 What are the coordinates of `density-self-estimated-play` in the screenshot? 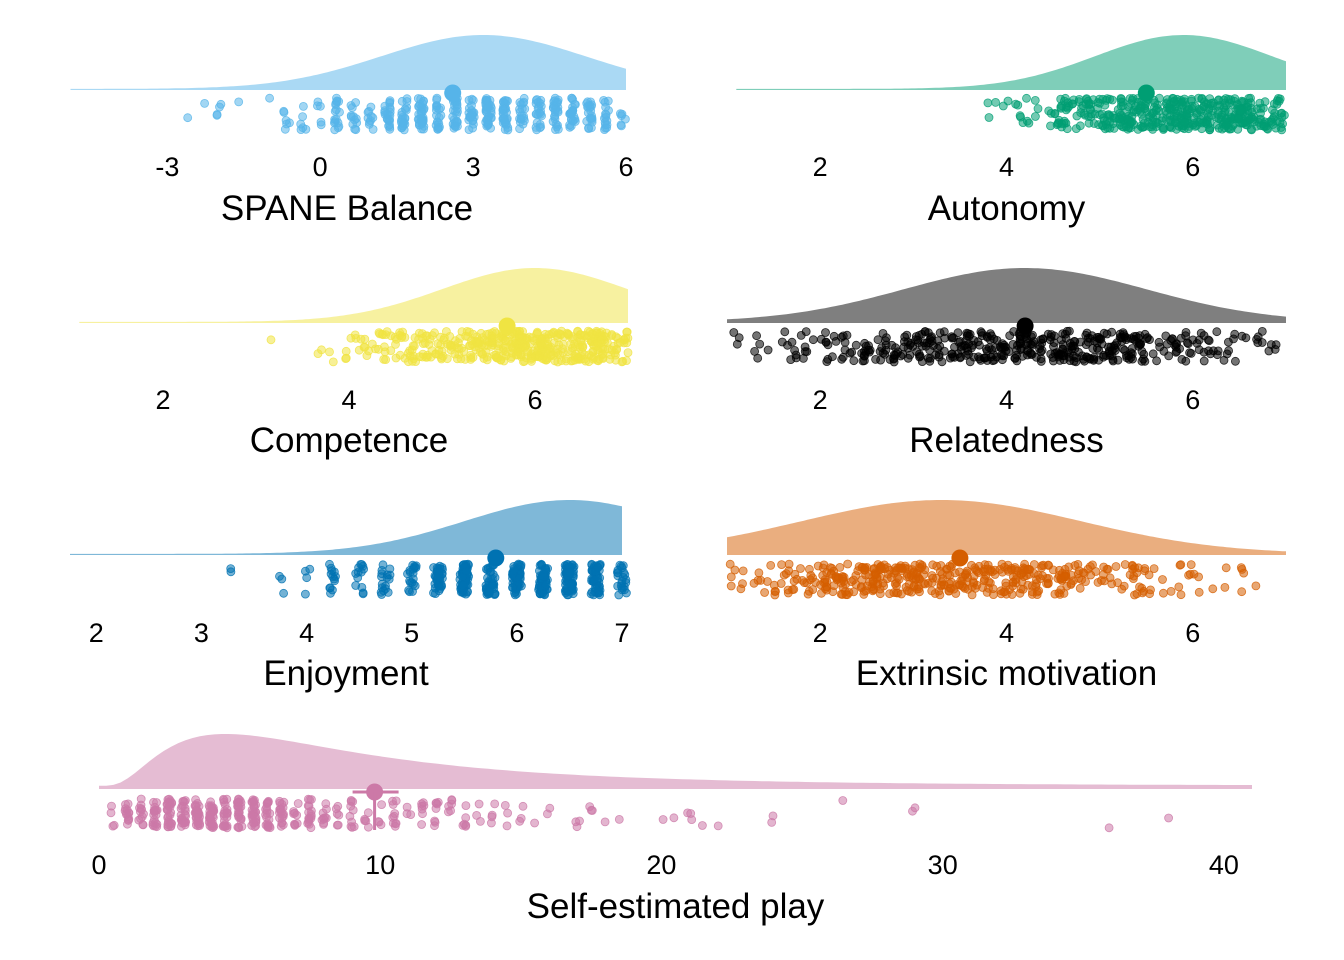 It's located at (675, 761).